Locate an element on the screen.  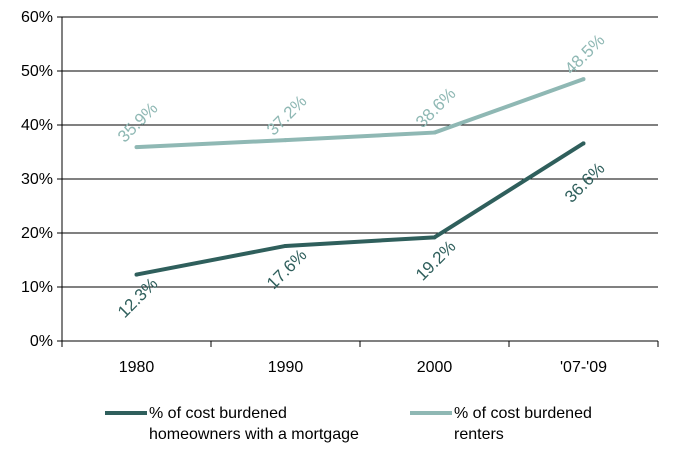
x-tick-label: 2000 is located at coordinates (435, 367).